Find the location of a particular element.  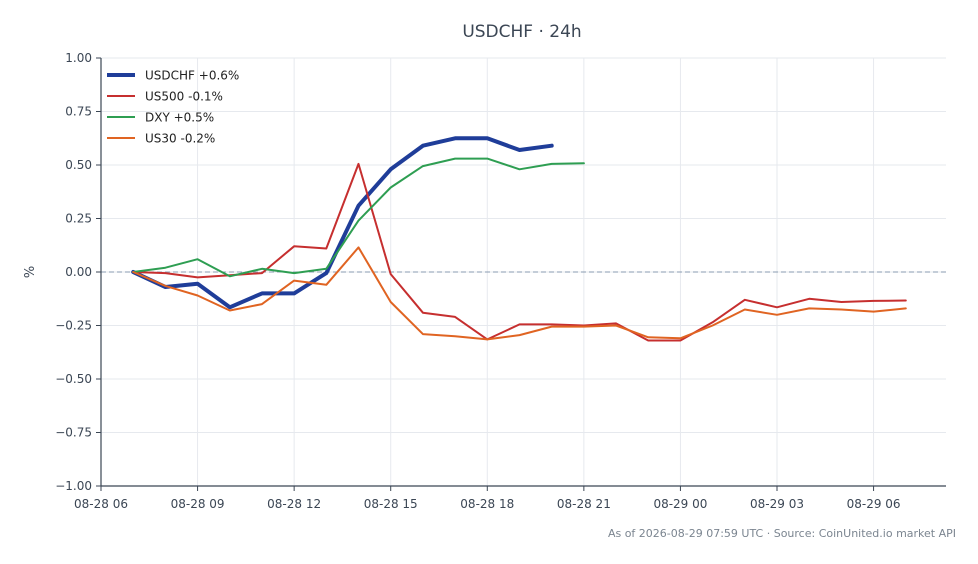

y-axis-ticks: 1.00 0.75 0.50 0.25 0.00 −0.25 −0.50 −0.75 −1.00 is located at coordinates (78, 272).